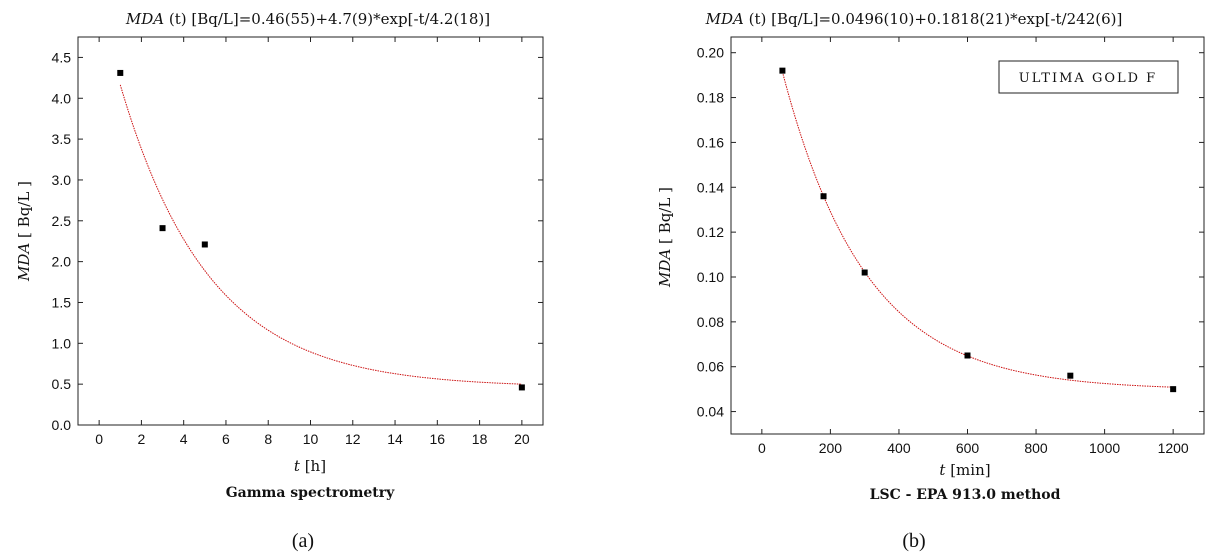 This screenshot has width=1206, height=556. Describe the element at coordinates (62, 98) in the screenshot. I see `chart-a-y-tick-label: 4.0` at that location.